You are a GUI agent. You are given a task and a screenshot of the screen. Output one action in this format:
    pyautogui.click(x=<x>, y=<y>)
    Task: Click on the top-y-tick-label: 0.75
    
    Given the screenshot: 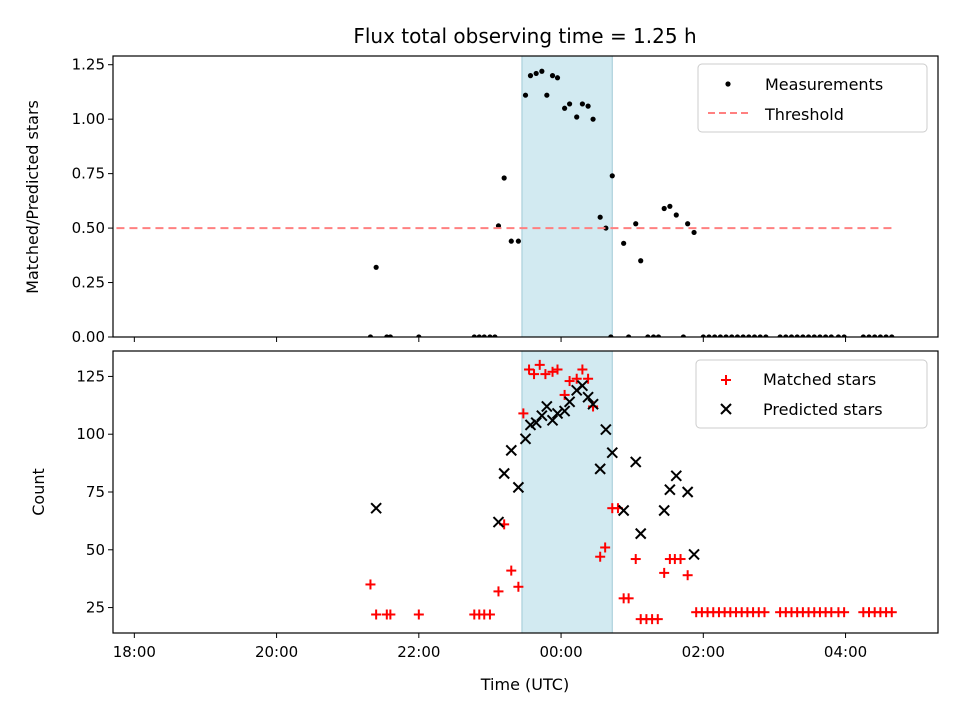 What is the action you would take?
    pyautogui.click(x=88, y=174)
    